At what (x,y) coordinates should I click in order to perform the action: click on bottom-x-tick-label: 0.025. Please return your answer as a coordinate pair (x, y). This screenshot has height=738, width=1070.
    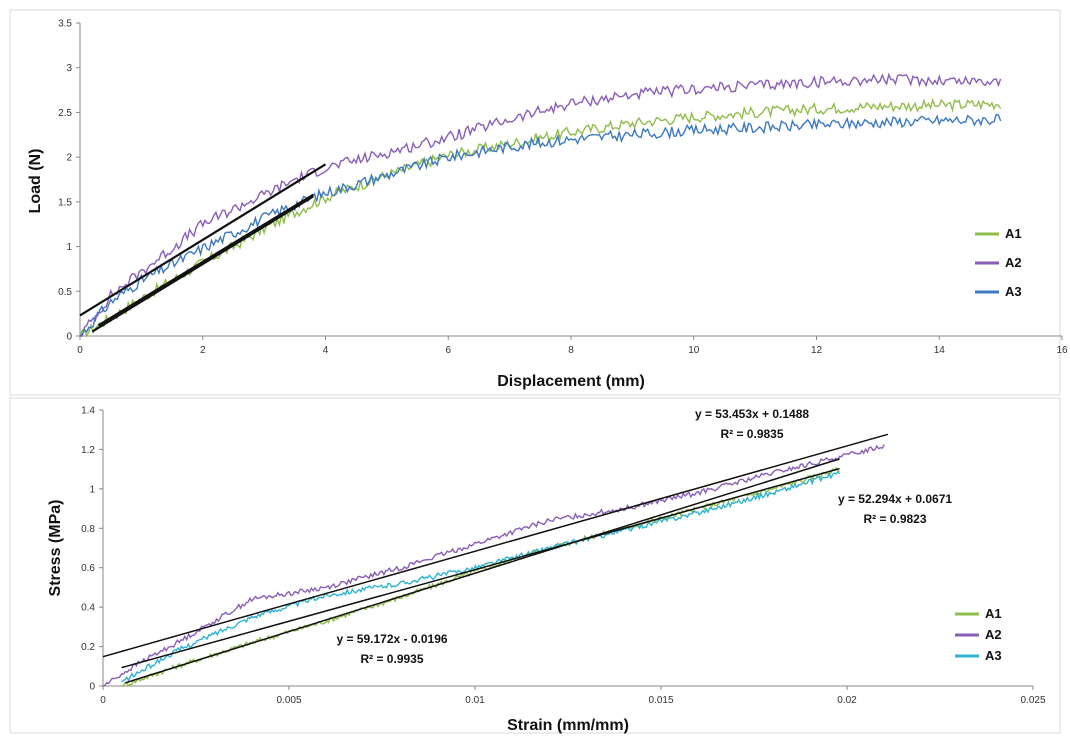
    Looking at the image, I should click on (1032, 700).